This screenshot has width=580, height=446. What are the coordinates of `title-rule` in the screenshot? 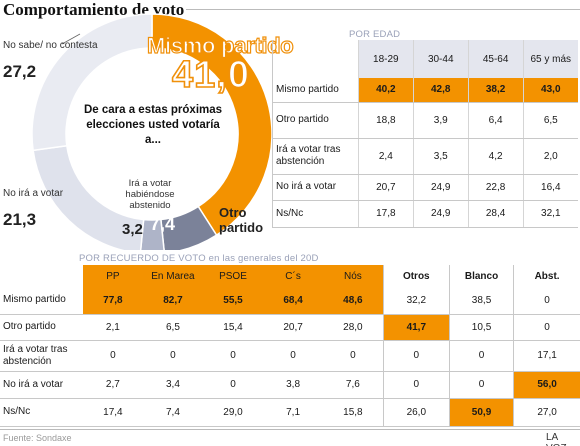 It's located at (383, 9).